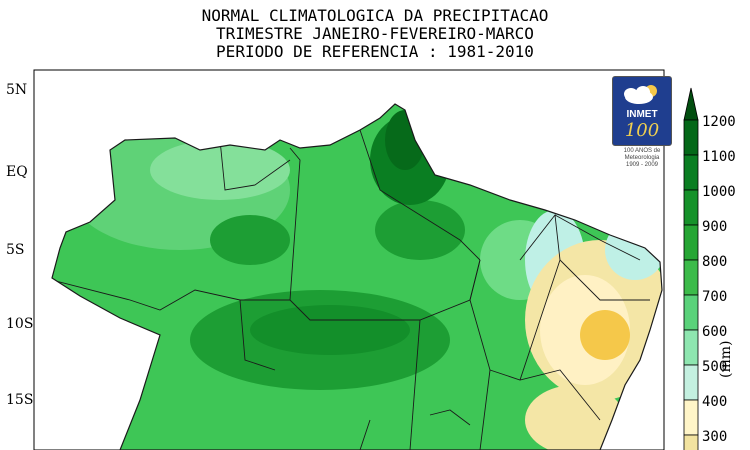 This screenshot has height=450, width=750. I want to click on lat-label-5s: 5S, so click(15, 250).